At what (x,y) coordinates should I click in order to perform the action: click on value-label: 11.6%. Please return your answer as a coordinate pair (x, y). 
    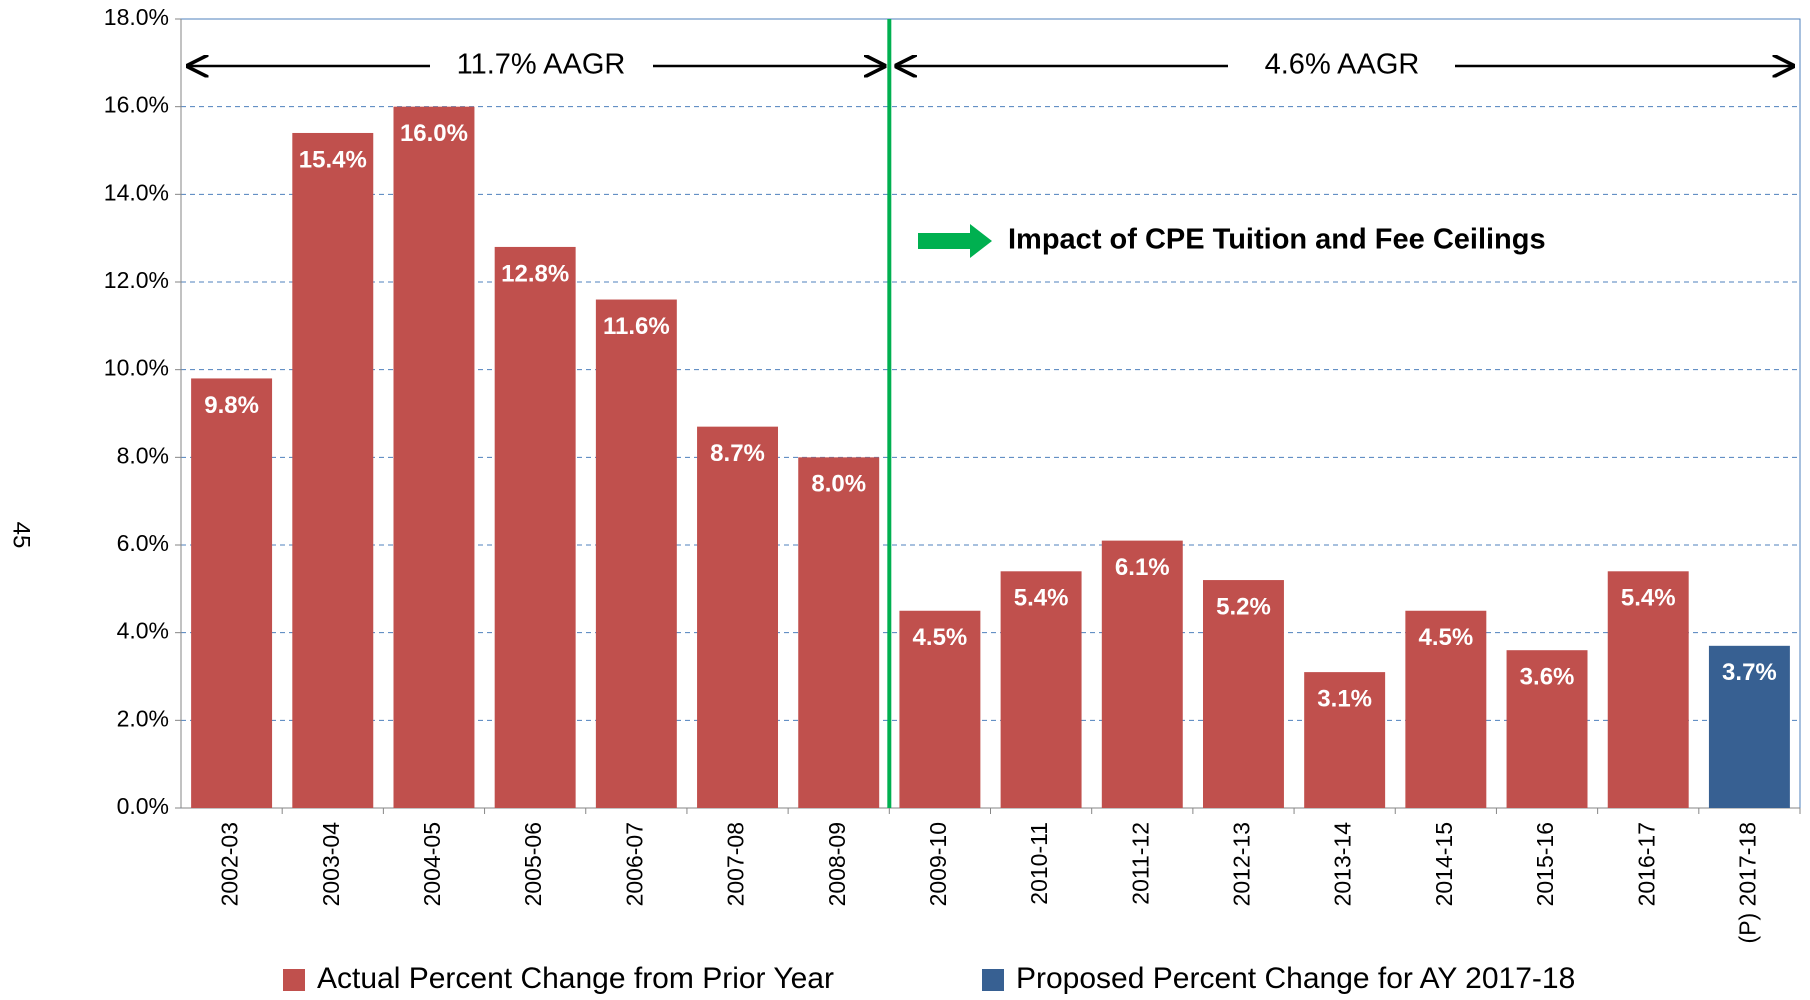
    Looking at the image, I should click on (636, 326).